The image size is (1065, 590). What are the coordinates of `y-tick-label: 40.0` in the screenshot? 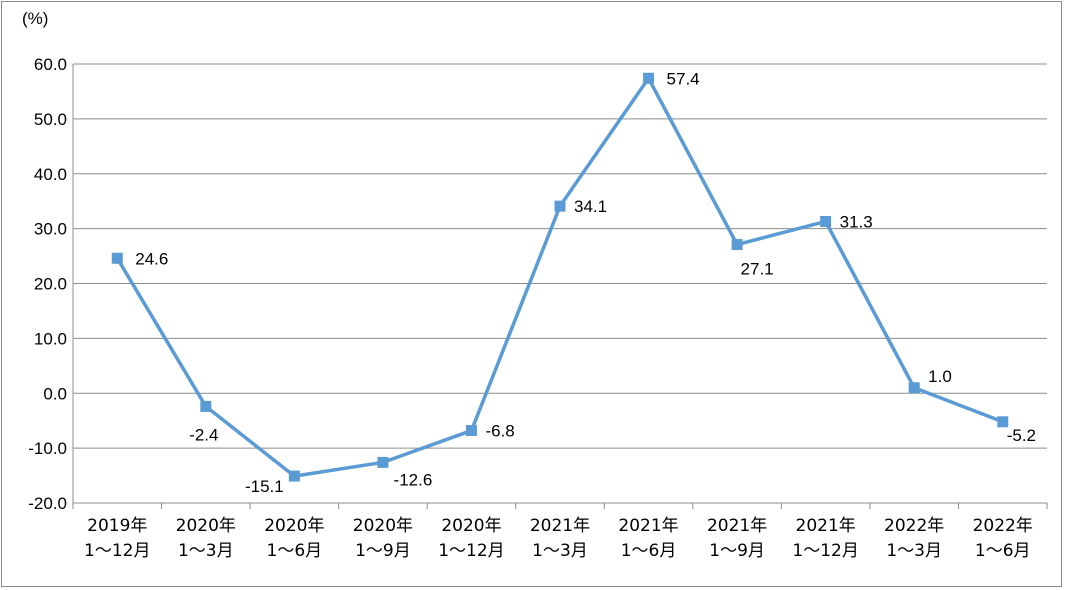 It's located at (50, 174).